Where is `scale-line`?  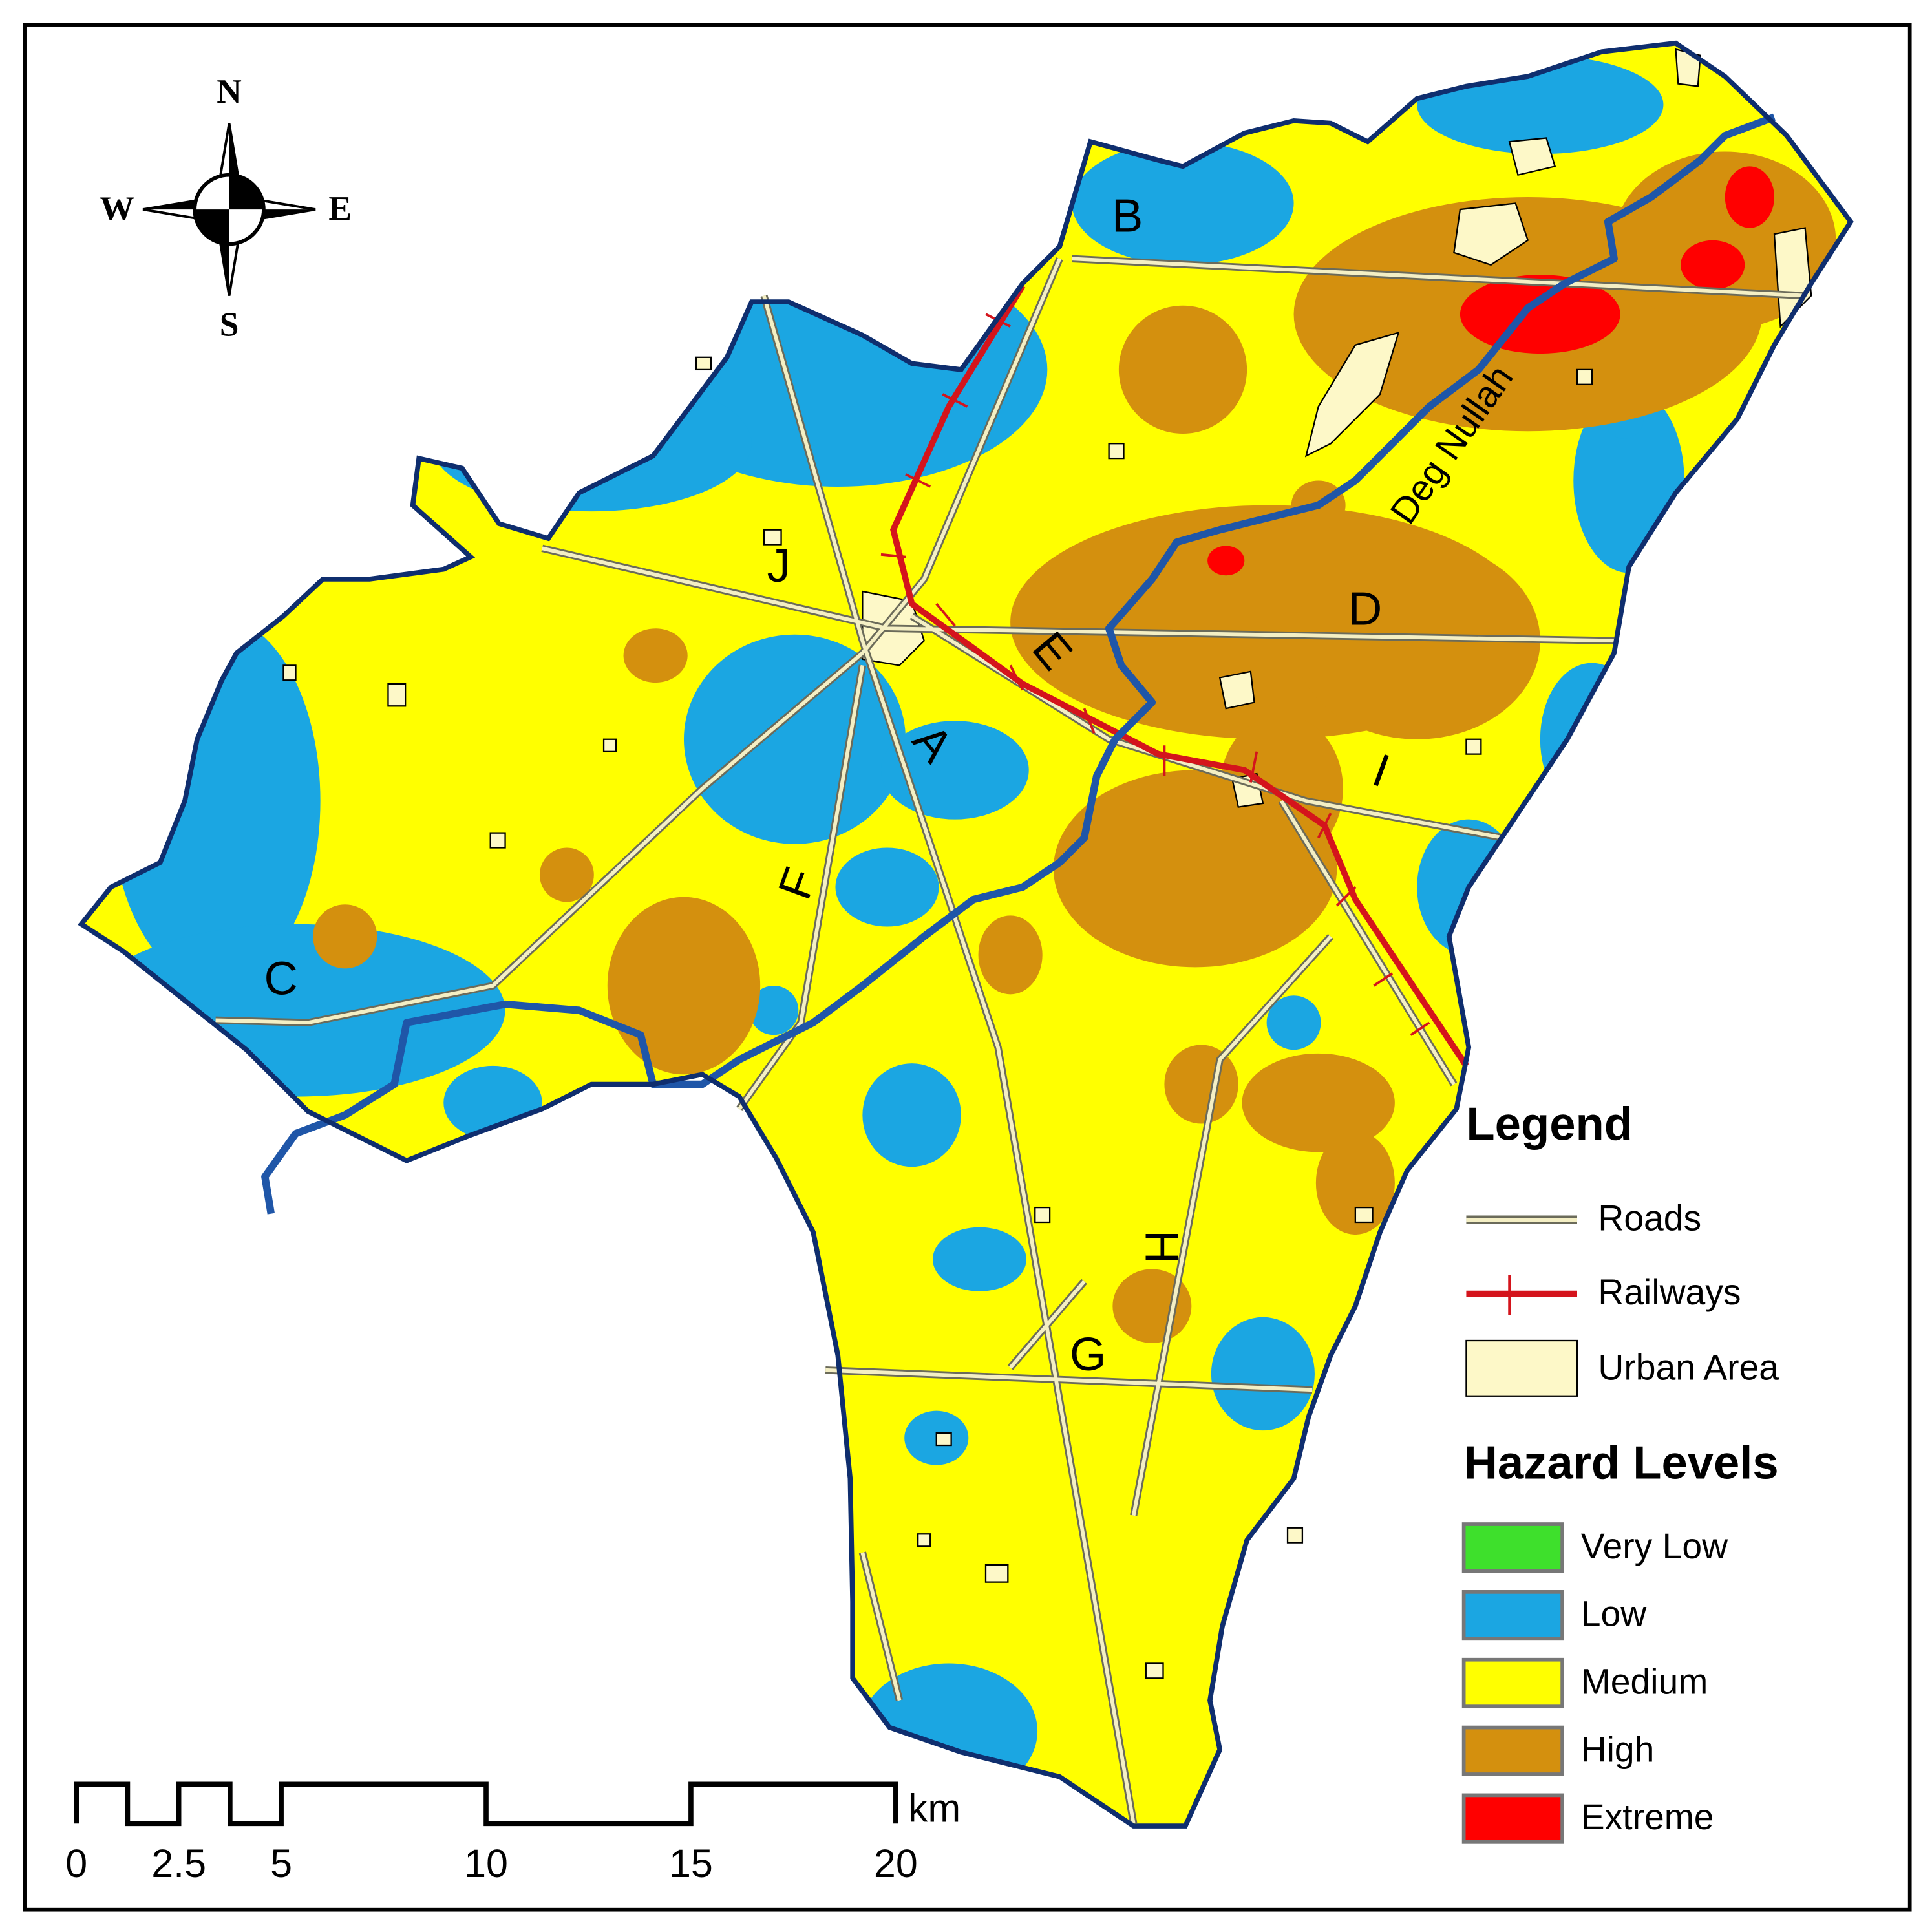 scale-line is located at coordinates (486, 1804).